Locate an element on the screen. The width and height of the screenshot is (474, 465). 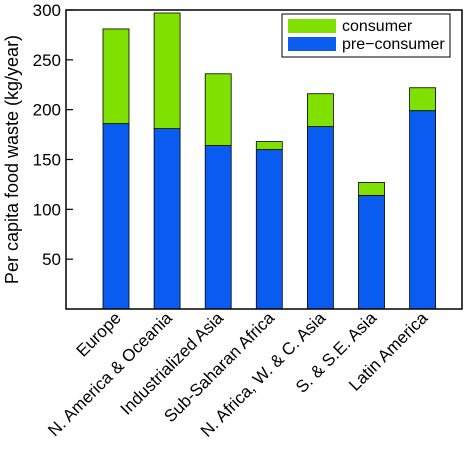
y-axis-title: Per capita food waste (kg/year) is located at coordinates (12, 159).